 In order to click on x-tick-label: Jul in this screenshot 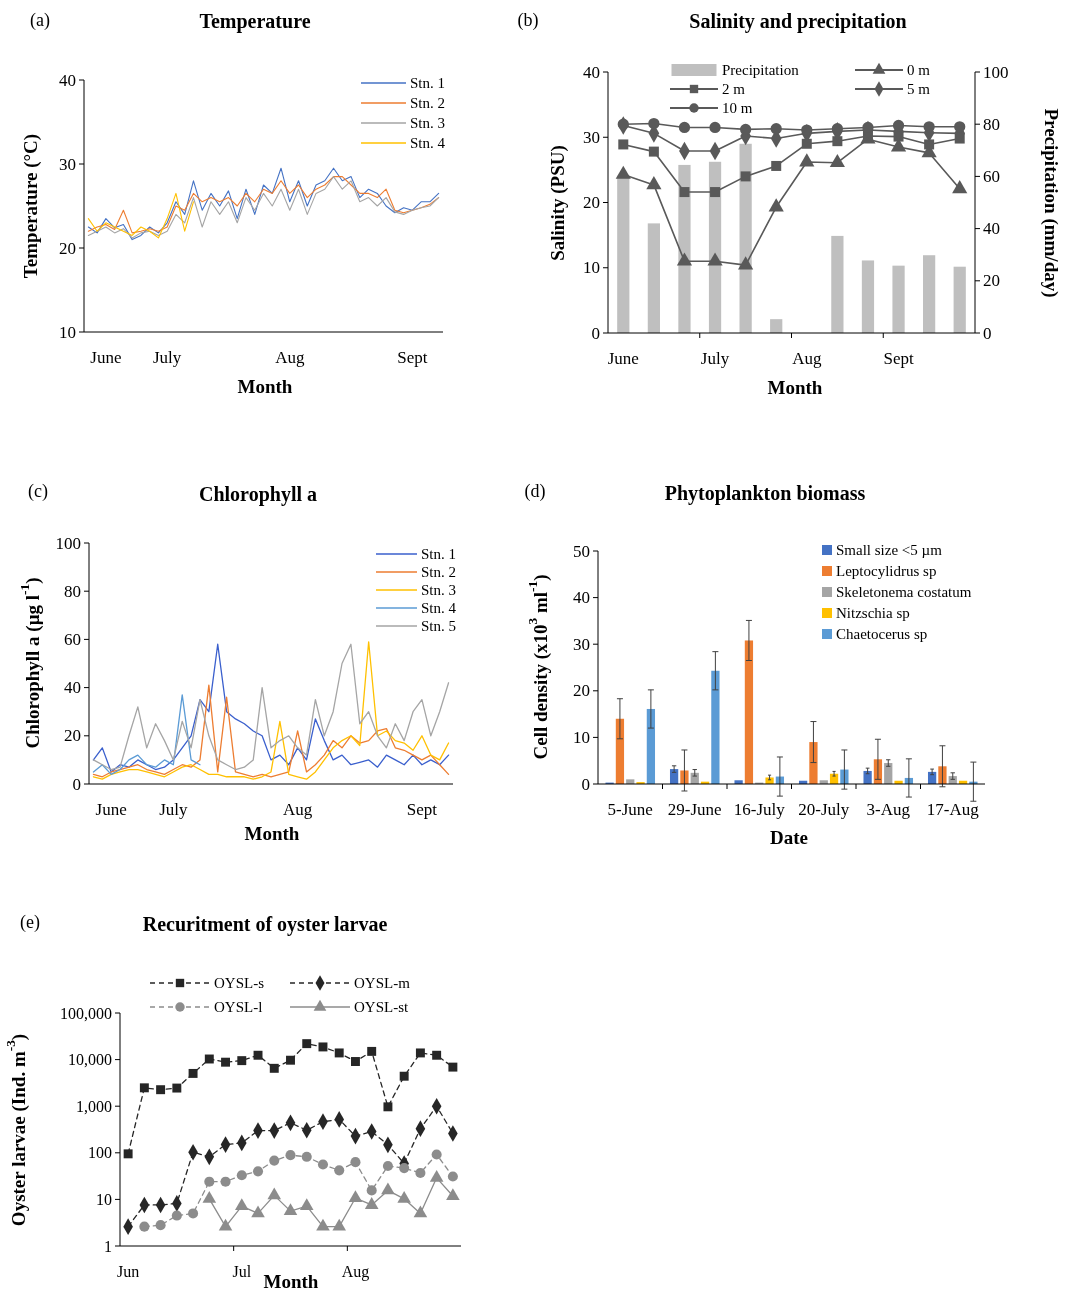, I will do `click(242, 1271)`.